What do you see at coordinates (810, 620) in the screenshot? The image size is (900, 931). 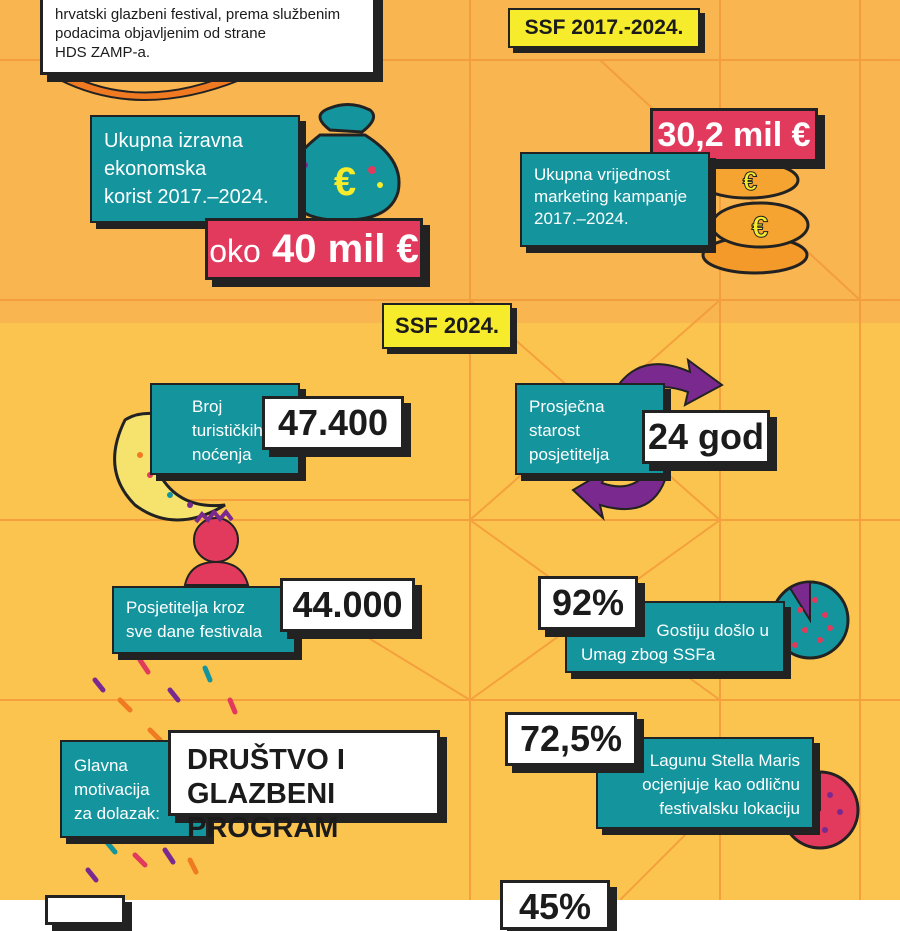 I see `pie-chart-icon` at bounding box center [810, 620].